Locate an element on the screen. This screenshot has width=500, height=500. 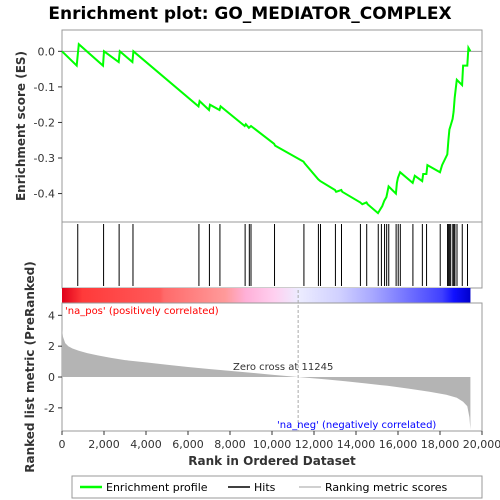
x-tick-label: 20,000 is located at coordinates (481, 444).